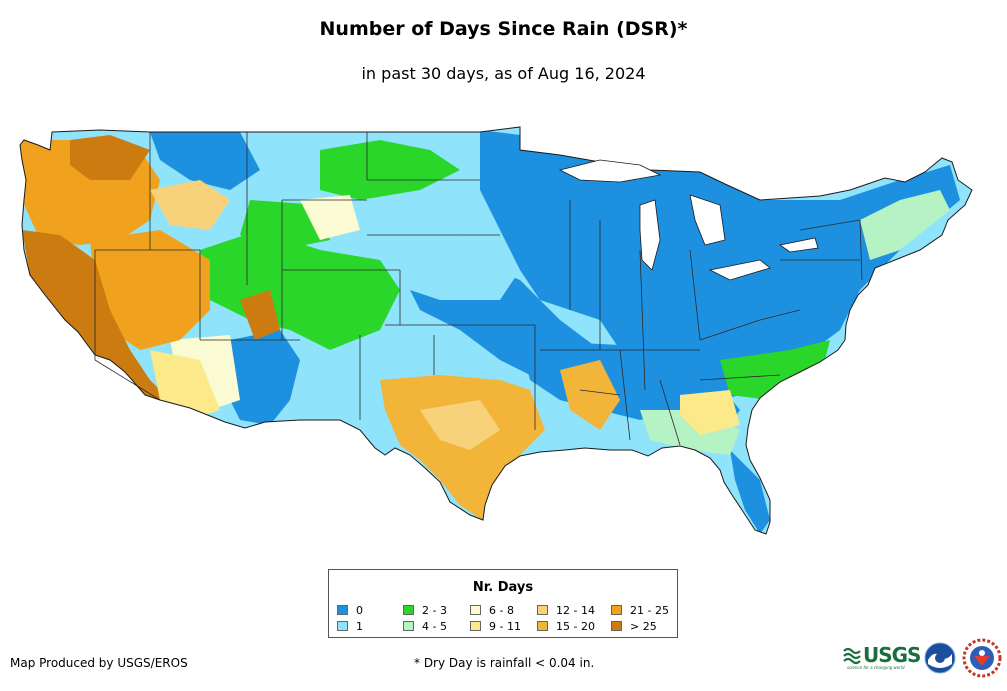 The width and height of the screenshot is (1007, 691). I want to click on legend-item: 9 - 11, so click(495, 627).